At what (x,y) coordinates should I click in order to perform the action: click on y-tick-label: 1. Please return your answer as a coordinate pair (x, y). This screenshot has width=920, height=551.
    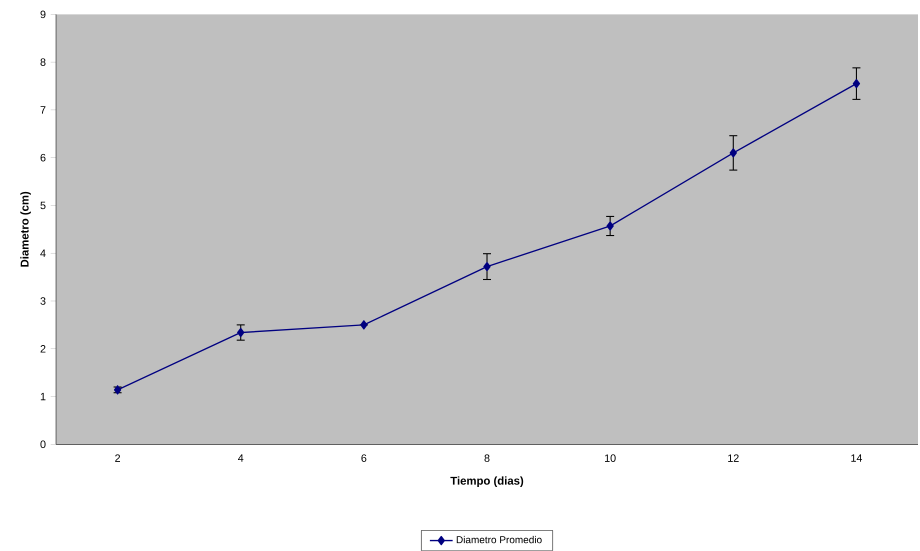
    Looking at the image, I should click on (43, 396).